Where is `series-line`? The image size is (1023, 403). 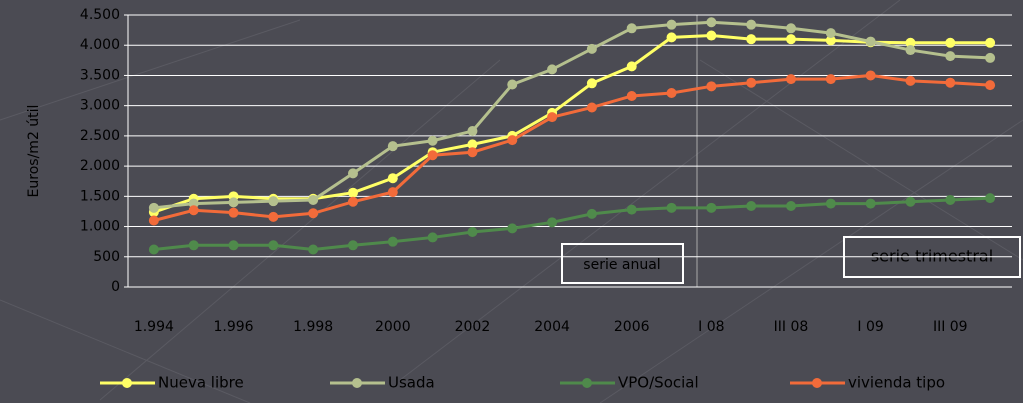
series-line is located at coordinates (572, 224).